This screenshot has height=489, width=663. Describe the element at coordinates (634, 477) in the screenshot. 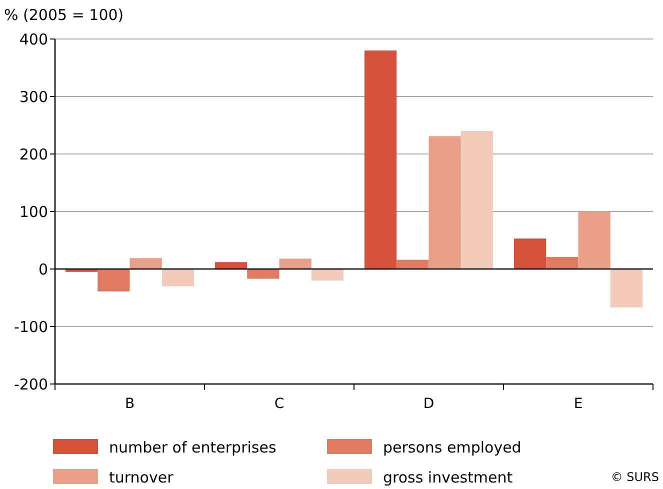

I see `text: © SURS` at that location.